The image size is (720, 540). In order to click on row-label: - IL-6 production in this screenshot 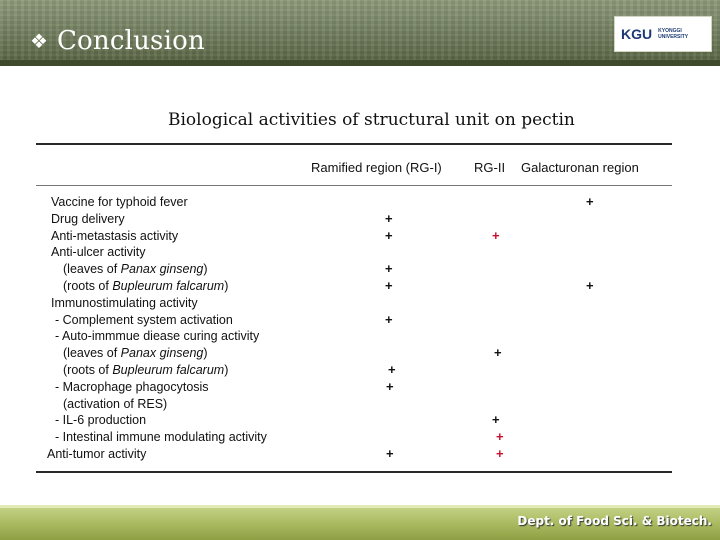, I will do `click(100, 420)`.